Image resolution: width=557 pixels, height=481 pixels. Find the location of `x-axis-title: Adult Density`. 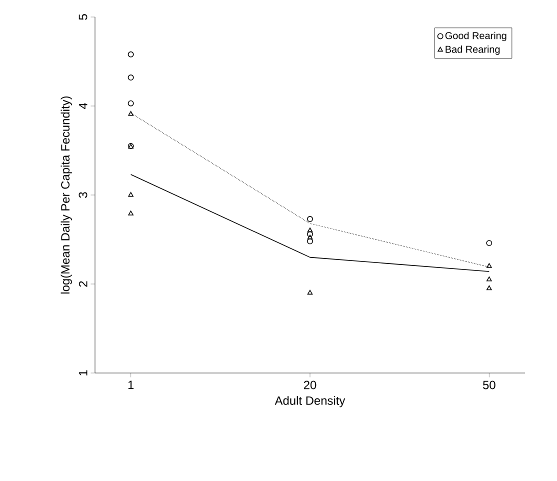

x-axis-title: Adult Density is located at coordinates (310, 402).